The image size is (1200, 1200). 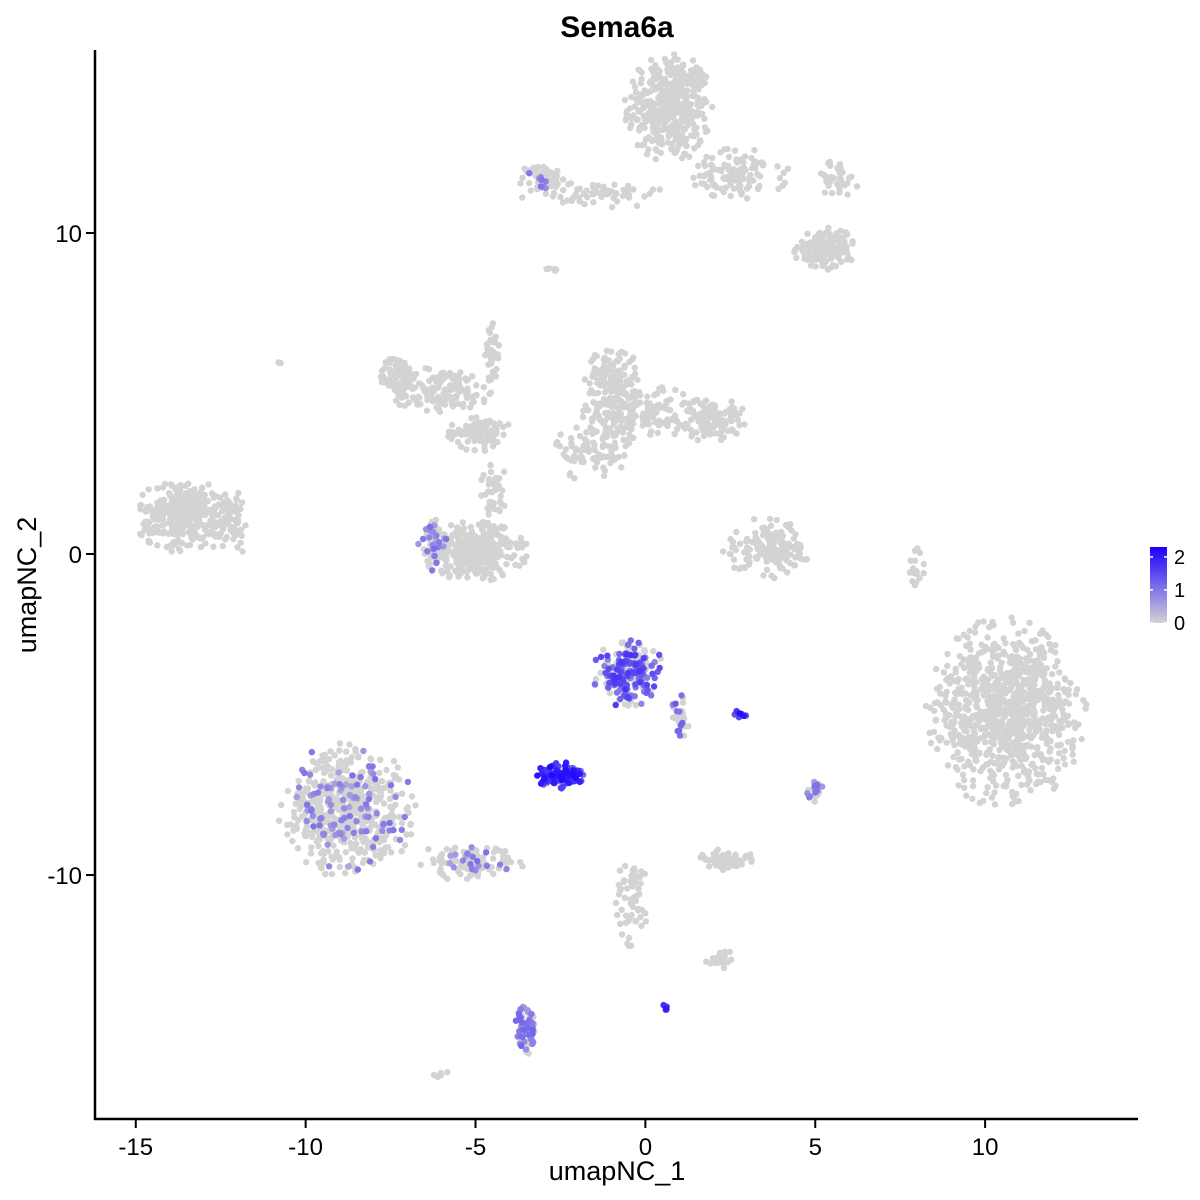 What do you see at coordinates (1179, 558) in the screenshot?
I see `colorbar-tick-label: 2` at bounding box center [1179, 558].